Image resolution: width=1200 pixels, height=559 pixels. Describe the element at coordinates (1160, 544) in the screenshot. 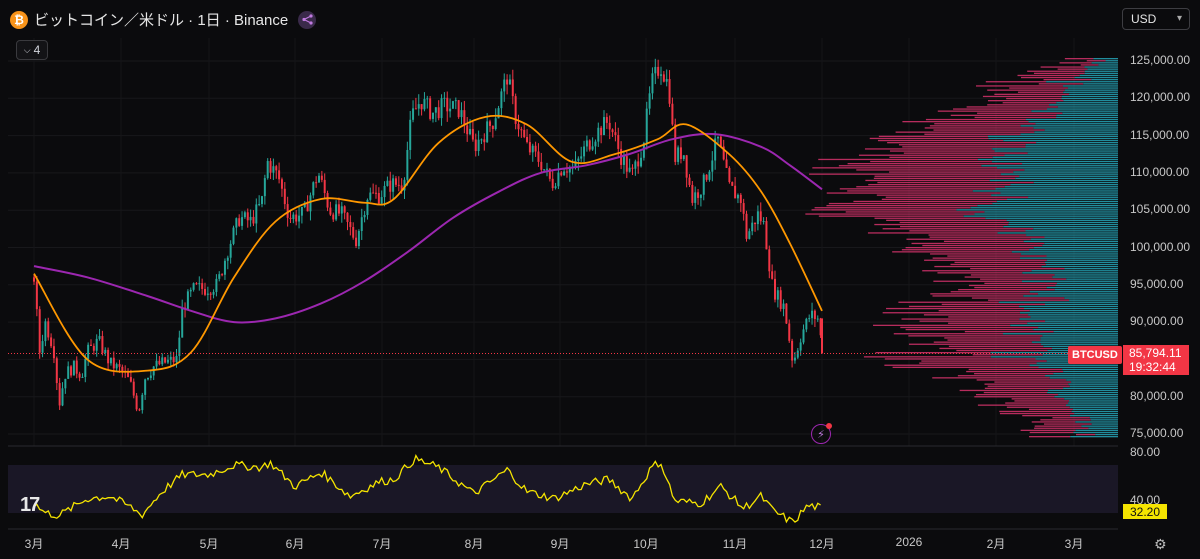

I see `gear-icon: ⚙` at that location.